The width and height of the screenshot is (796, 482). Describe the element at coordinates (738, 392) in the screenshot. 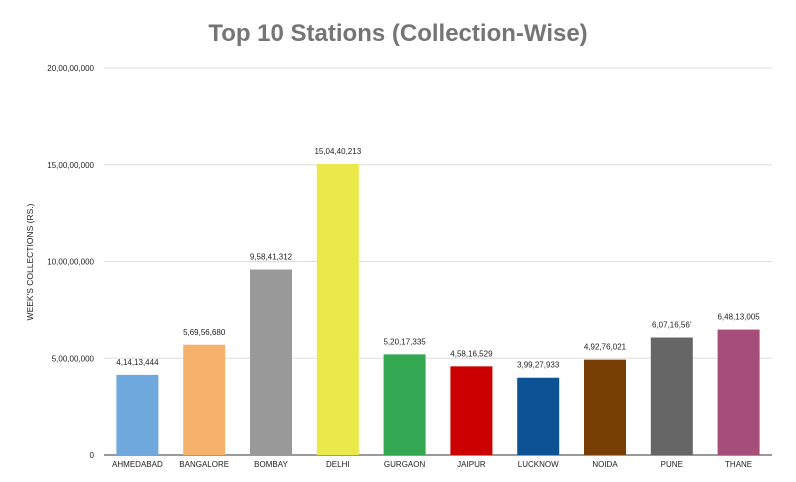

I see `bar-thane` at that location.